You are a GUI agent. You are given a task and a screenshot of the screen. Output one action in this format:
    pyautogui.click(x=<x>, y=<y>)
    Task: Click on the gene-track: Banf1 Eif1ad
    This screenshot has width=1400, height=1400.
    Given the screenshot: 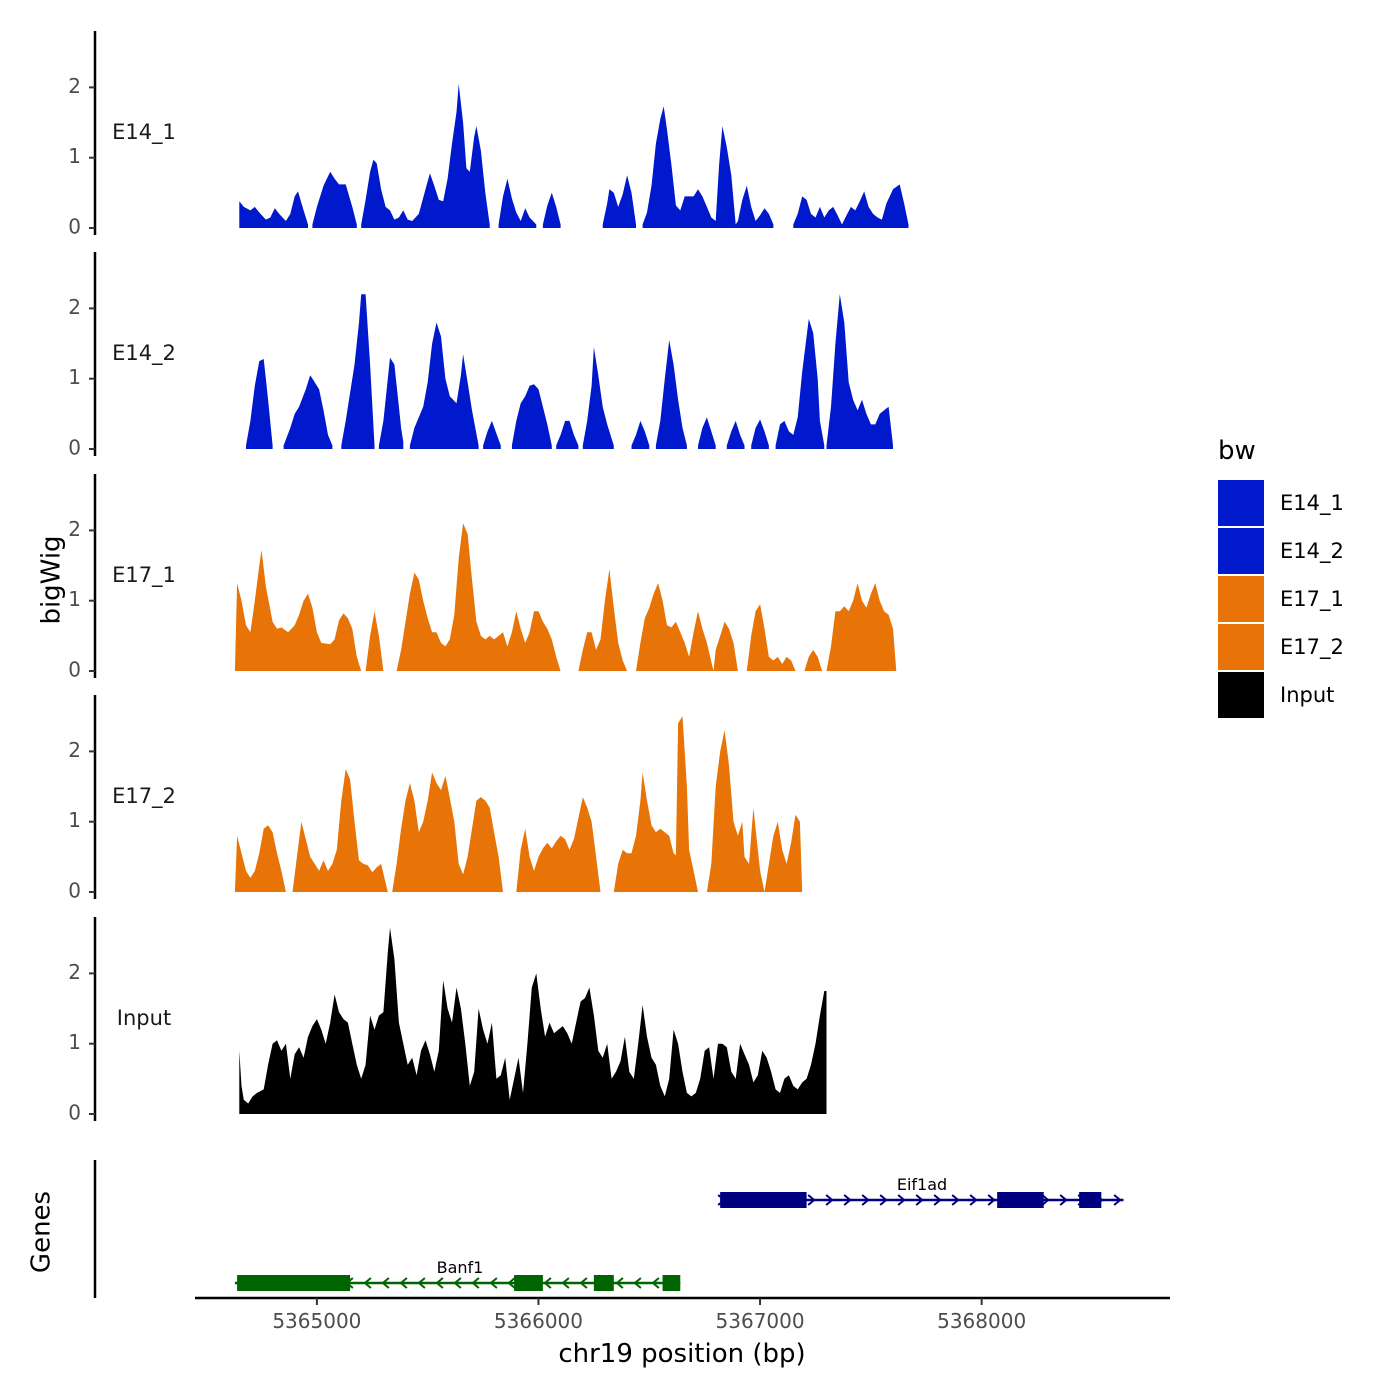 What is the action you would take?
    pyautogui.click(x=608, y=1229)
    